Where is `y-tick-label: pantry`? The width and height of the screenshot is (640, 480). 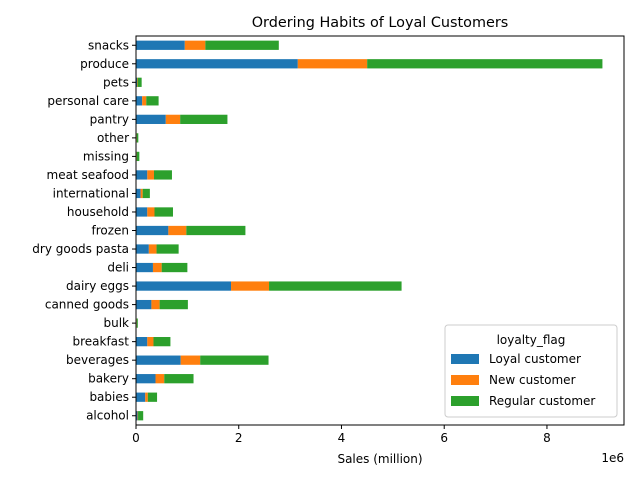
y-tick-label: pantry is located at coordinates (109, 119).